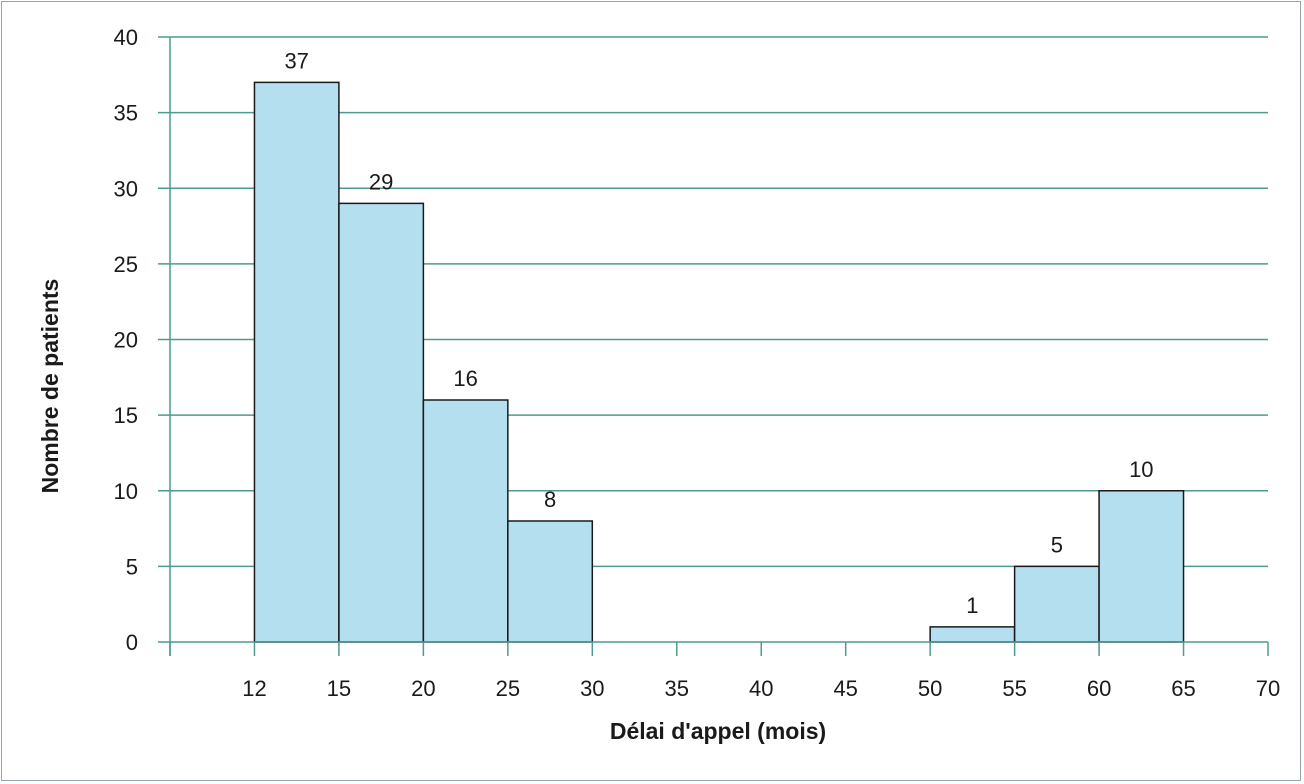 The width and height of the screenshot is (1304, 784). Describe the element at coordinates (126, 37) in the screenshot. I see `y-tick-label: 40` at that location.